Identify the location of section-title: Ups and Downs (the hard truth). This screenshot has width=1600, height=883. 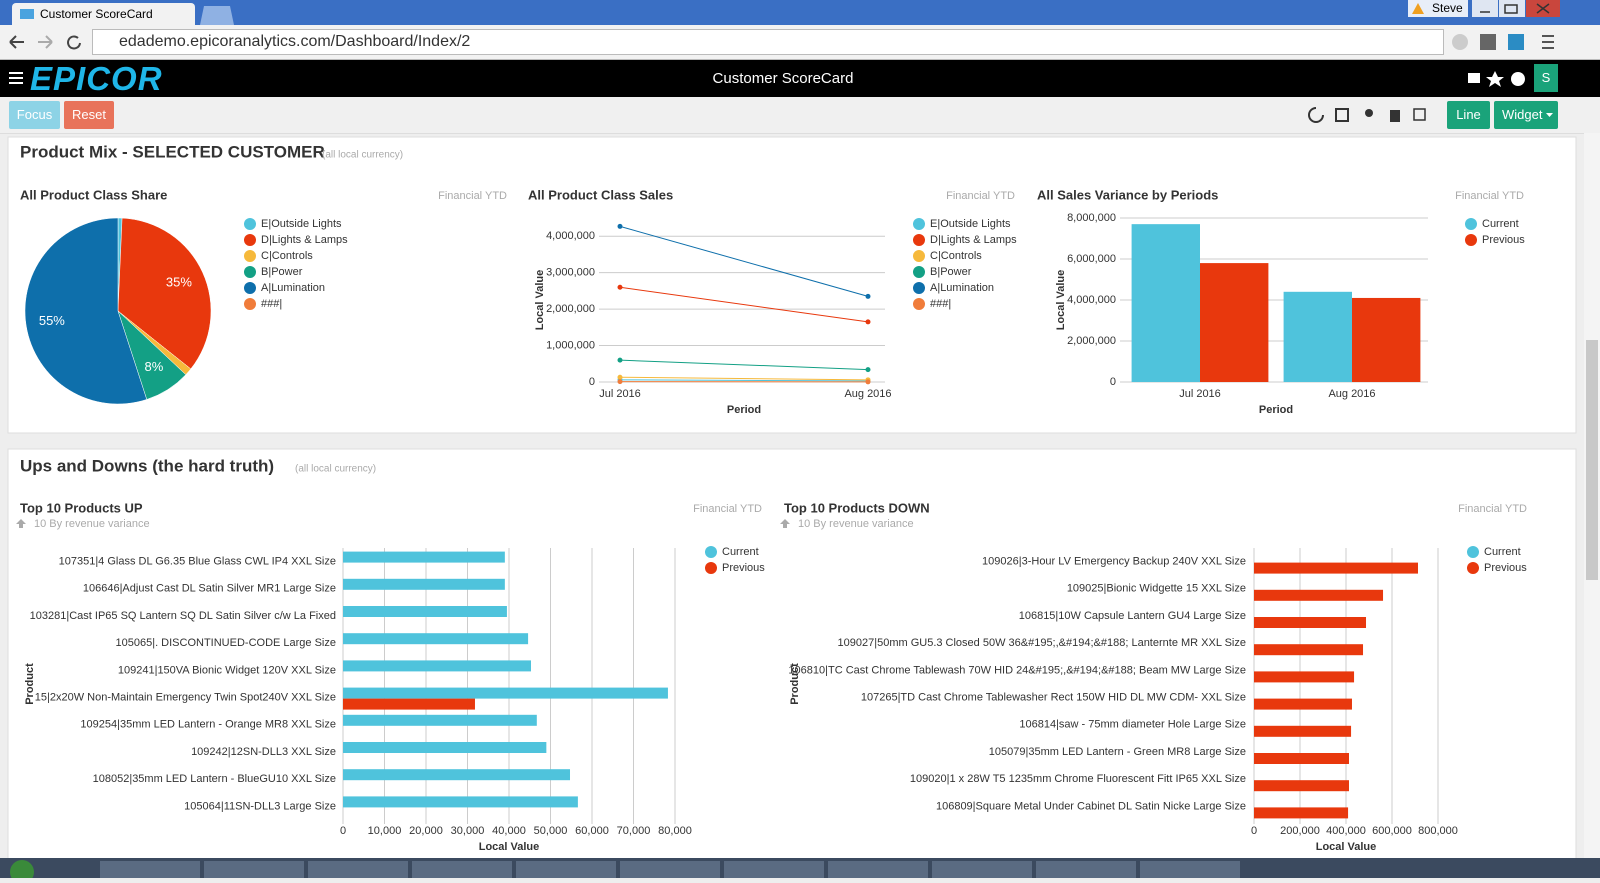
(147, 465).